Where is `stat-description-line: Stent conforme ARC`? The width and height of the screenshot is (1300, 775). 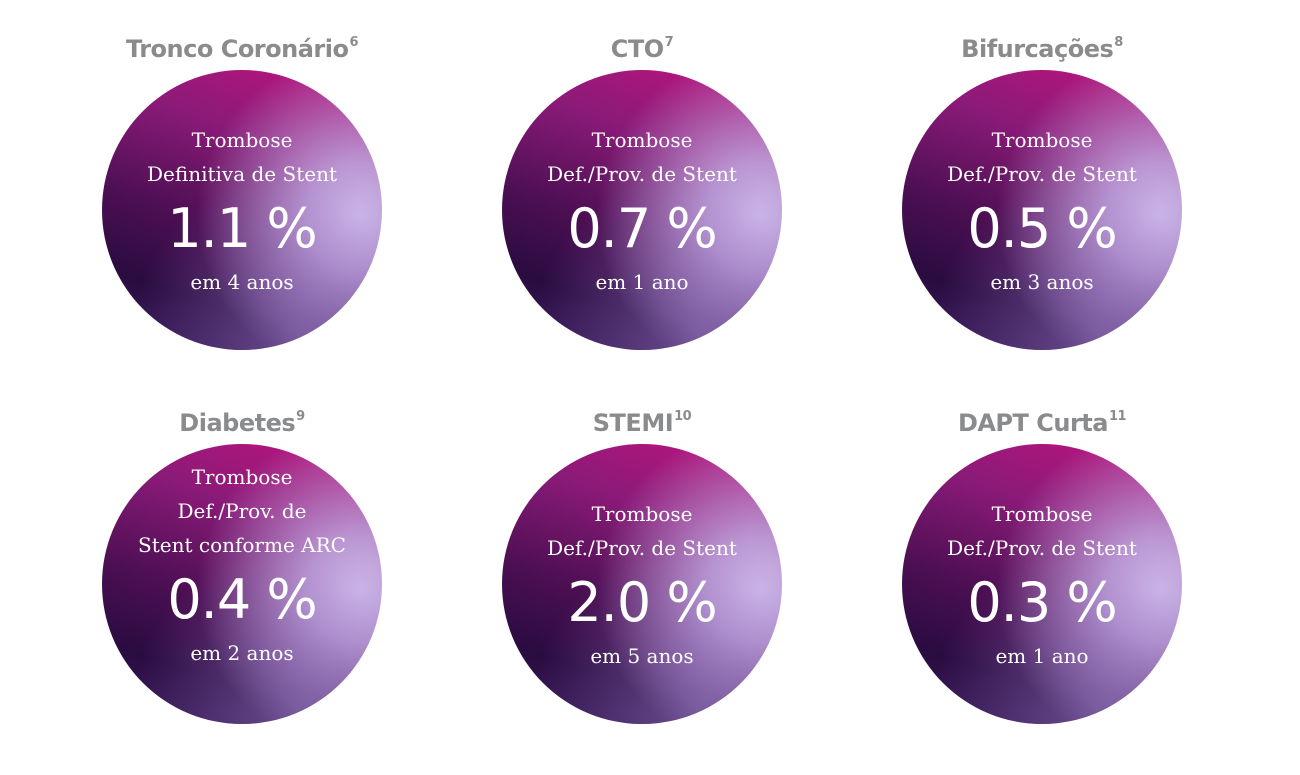
stat-description-line: Stent conforme ARC is located at coordinates (242, 545).